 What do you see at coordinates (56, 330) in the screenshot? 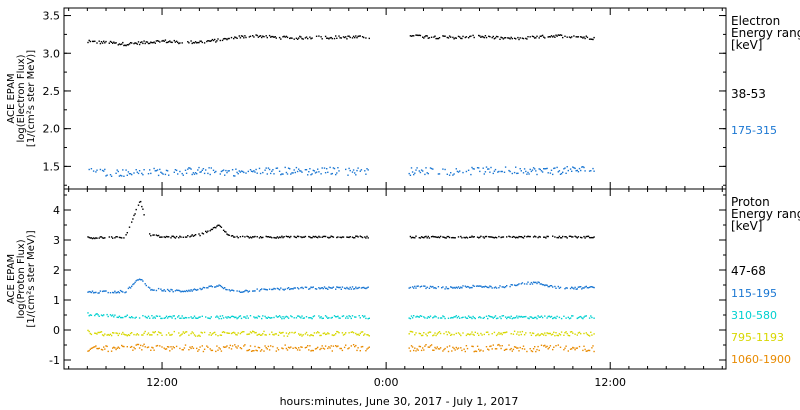
I see `y-tick-label: 0` at bounding box center [56, 330].